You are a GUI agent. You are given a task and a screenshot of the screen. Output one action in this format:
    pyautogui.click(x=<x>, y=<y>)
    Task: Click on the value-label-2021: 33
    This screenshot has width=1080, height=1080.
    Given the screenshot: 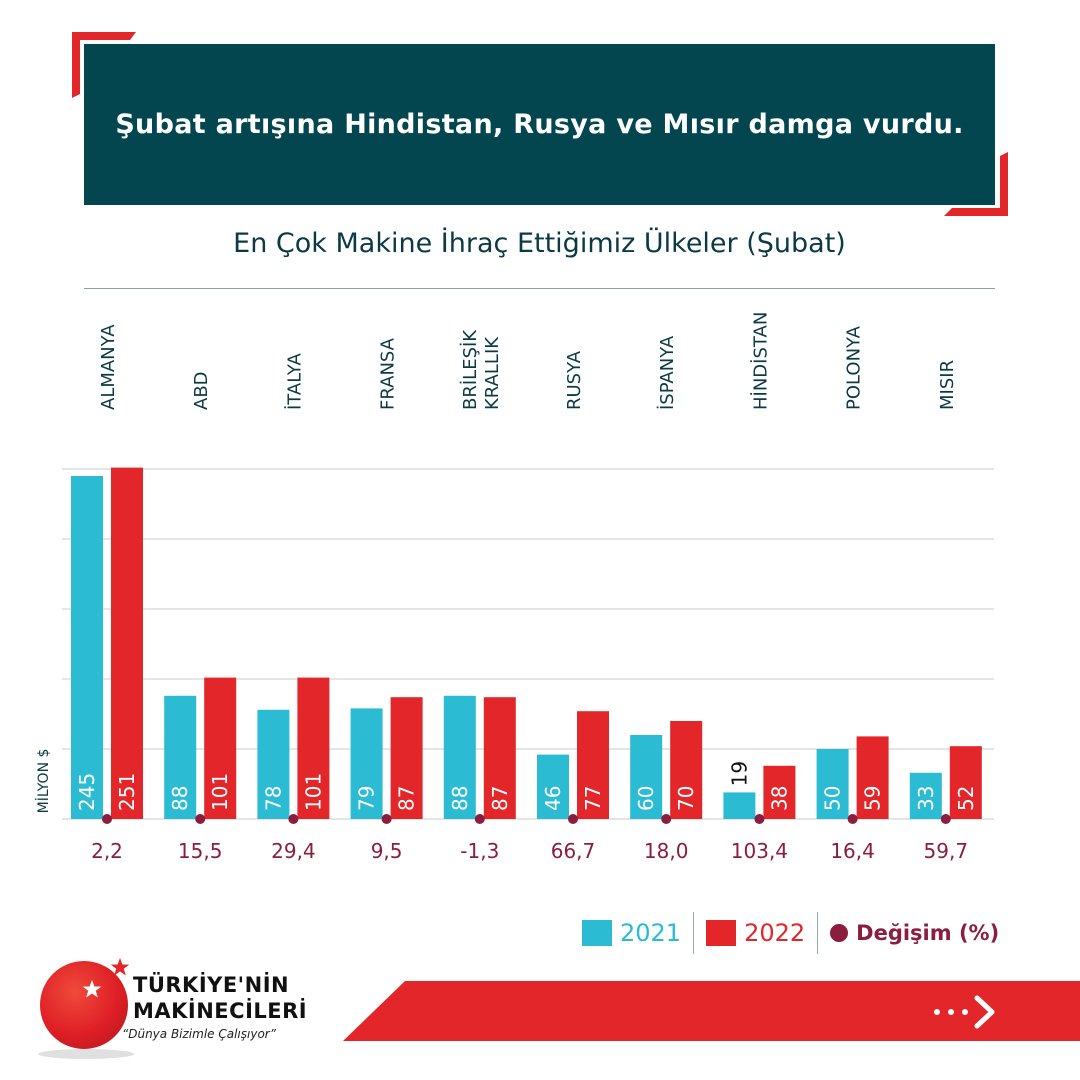 What is the action you would take?
    pyautogui.click(x=926, y=798)
    